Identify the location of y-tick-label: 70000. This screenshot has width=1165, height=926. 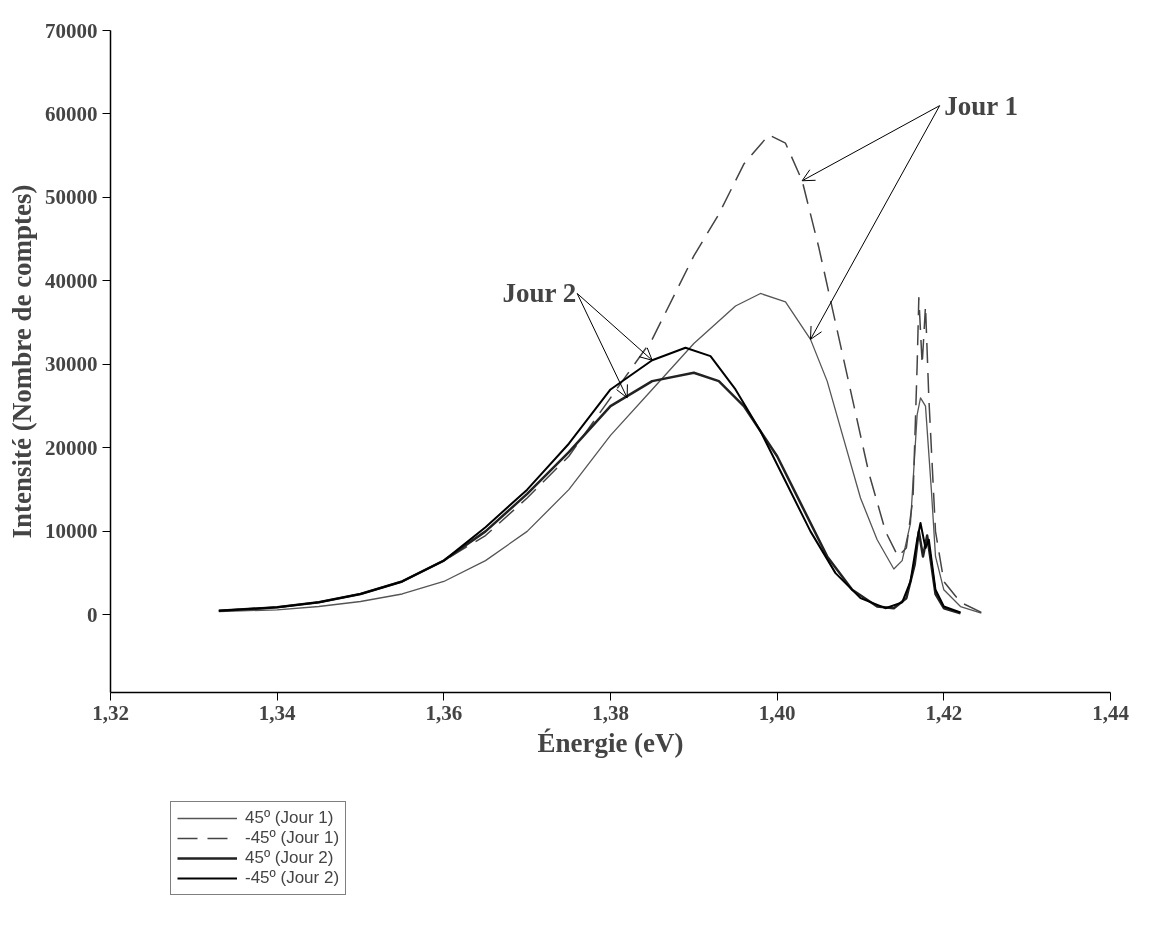
(71, 30).